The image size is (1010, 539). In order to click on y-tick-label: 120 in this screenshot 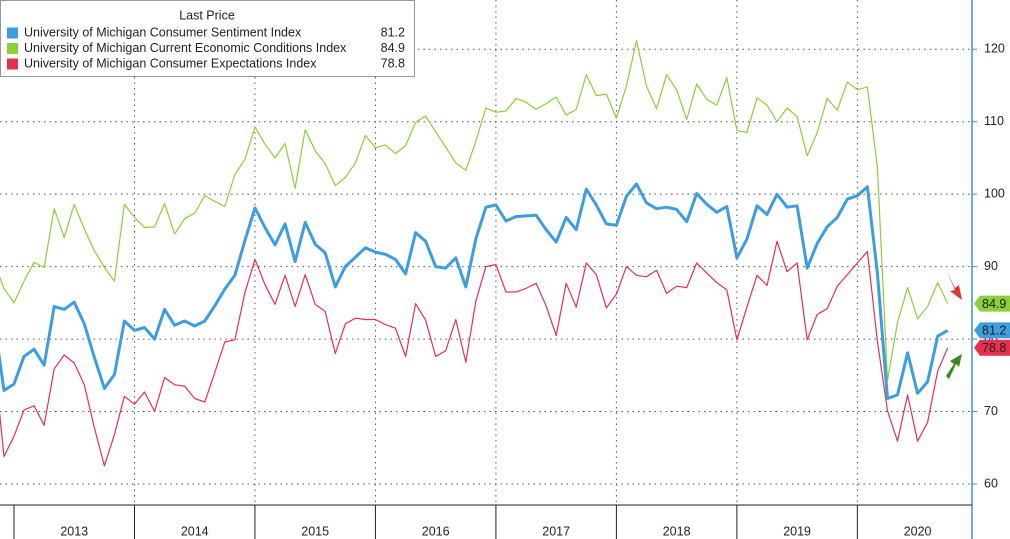, I will do `click(994, 49)`.